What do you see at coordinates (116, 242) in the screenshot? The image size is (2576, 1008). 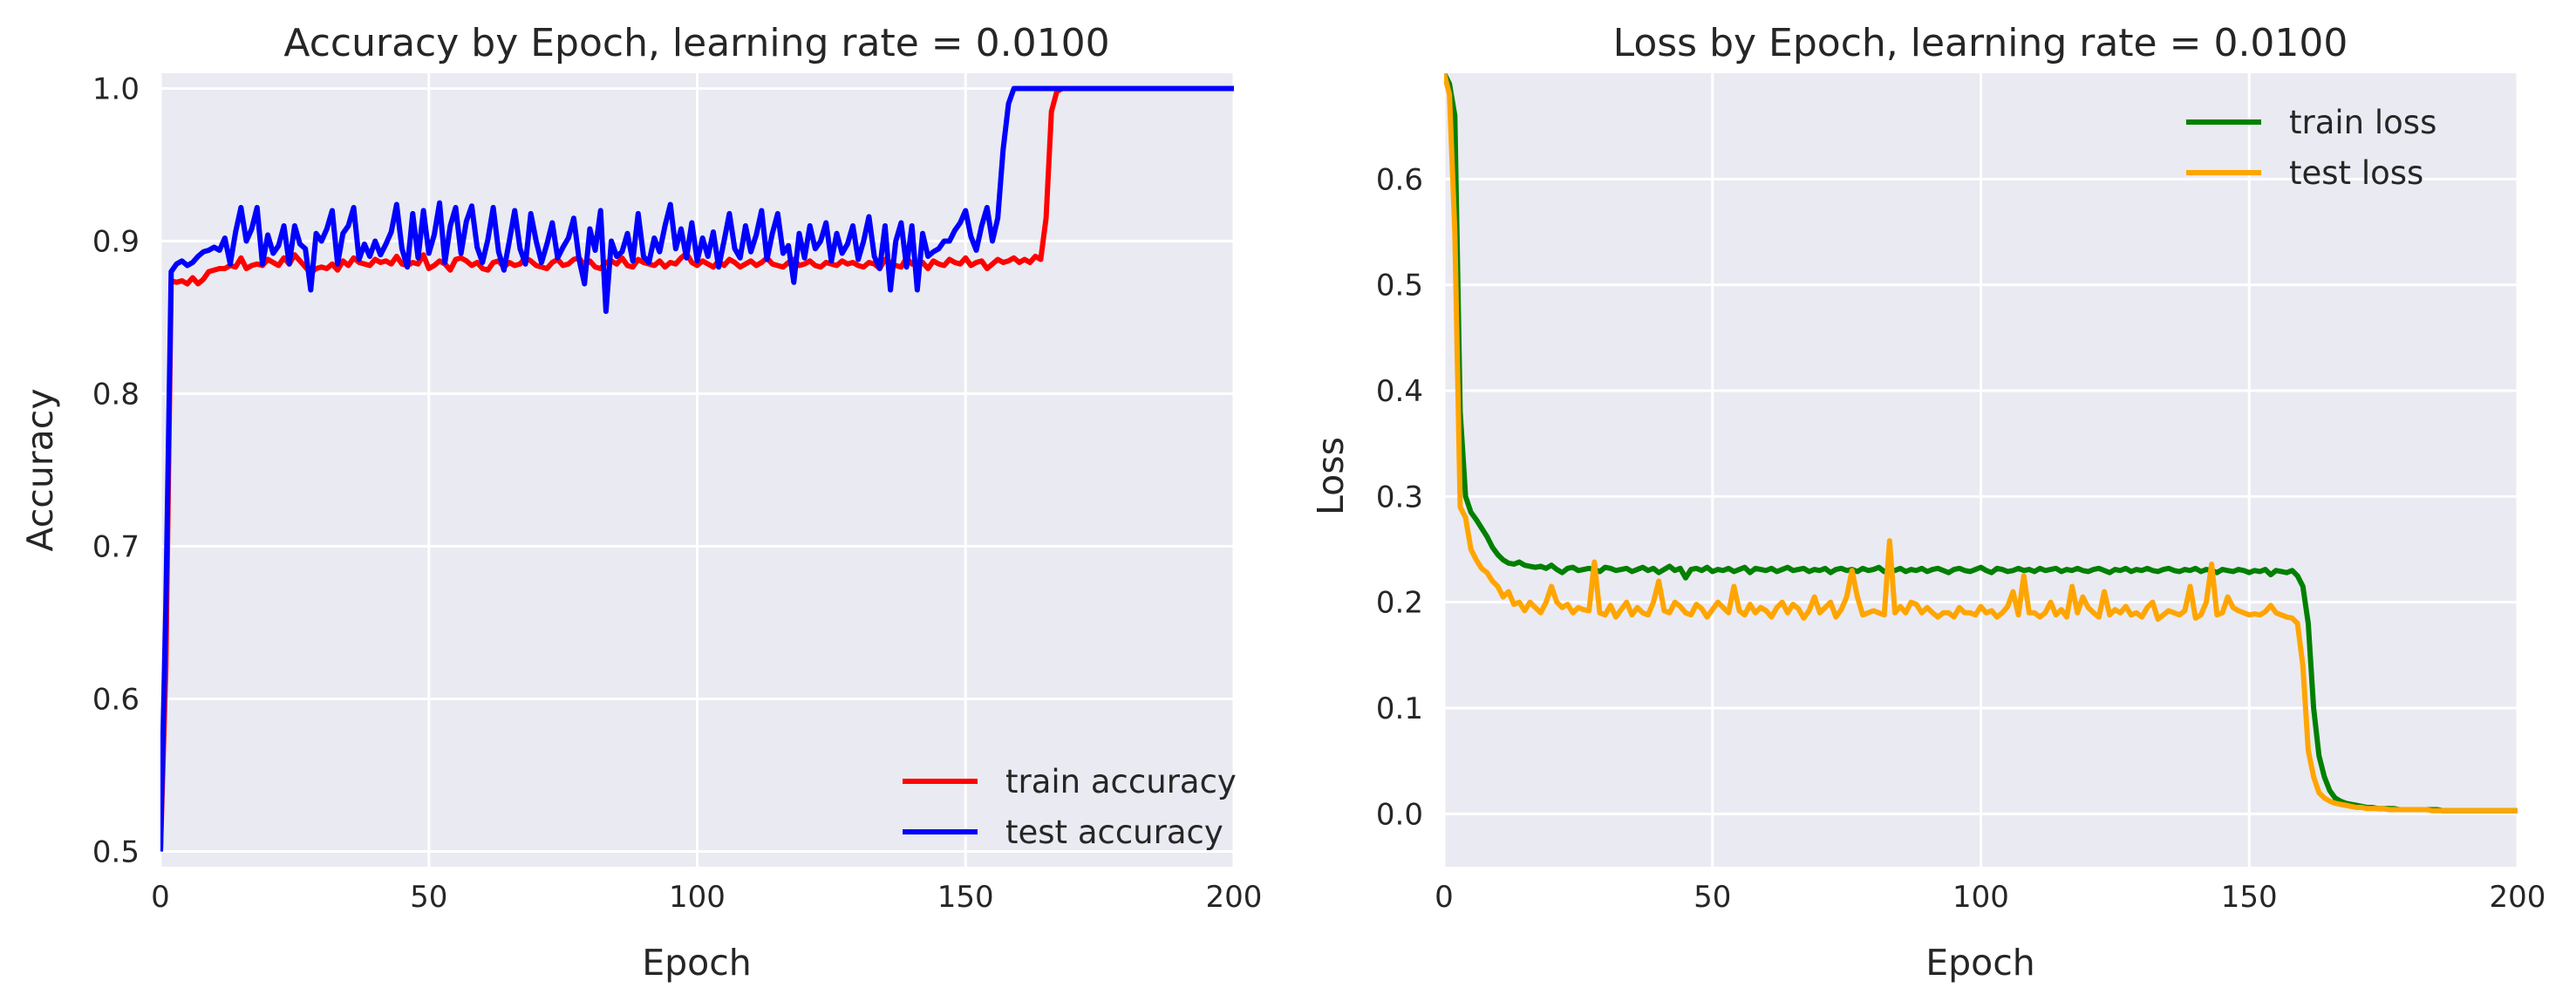 I see `accuracy-y-tick-label: 0.9` at bounding box center [116, 242].